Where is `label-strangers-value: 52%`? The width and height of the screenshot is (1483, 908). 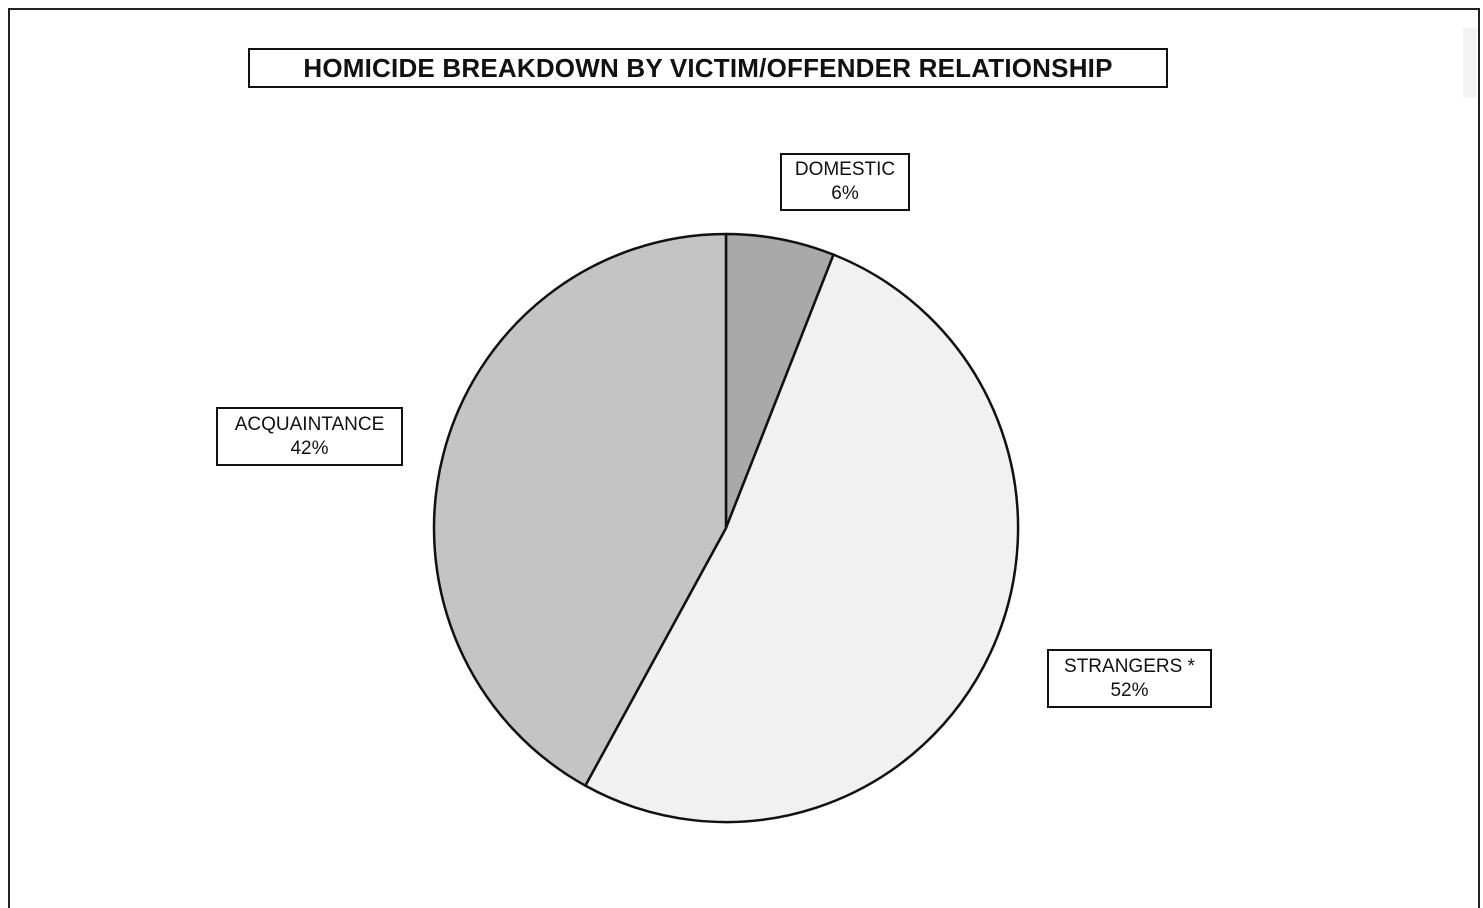
label-strangers-value: 52% is located at coordinates (1129, 690).